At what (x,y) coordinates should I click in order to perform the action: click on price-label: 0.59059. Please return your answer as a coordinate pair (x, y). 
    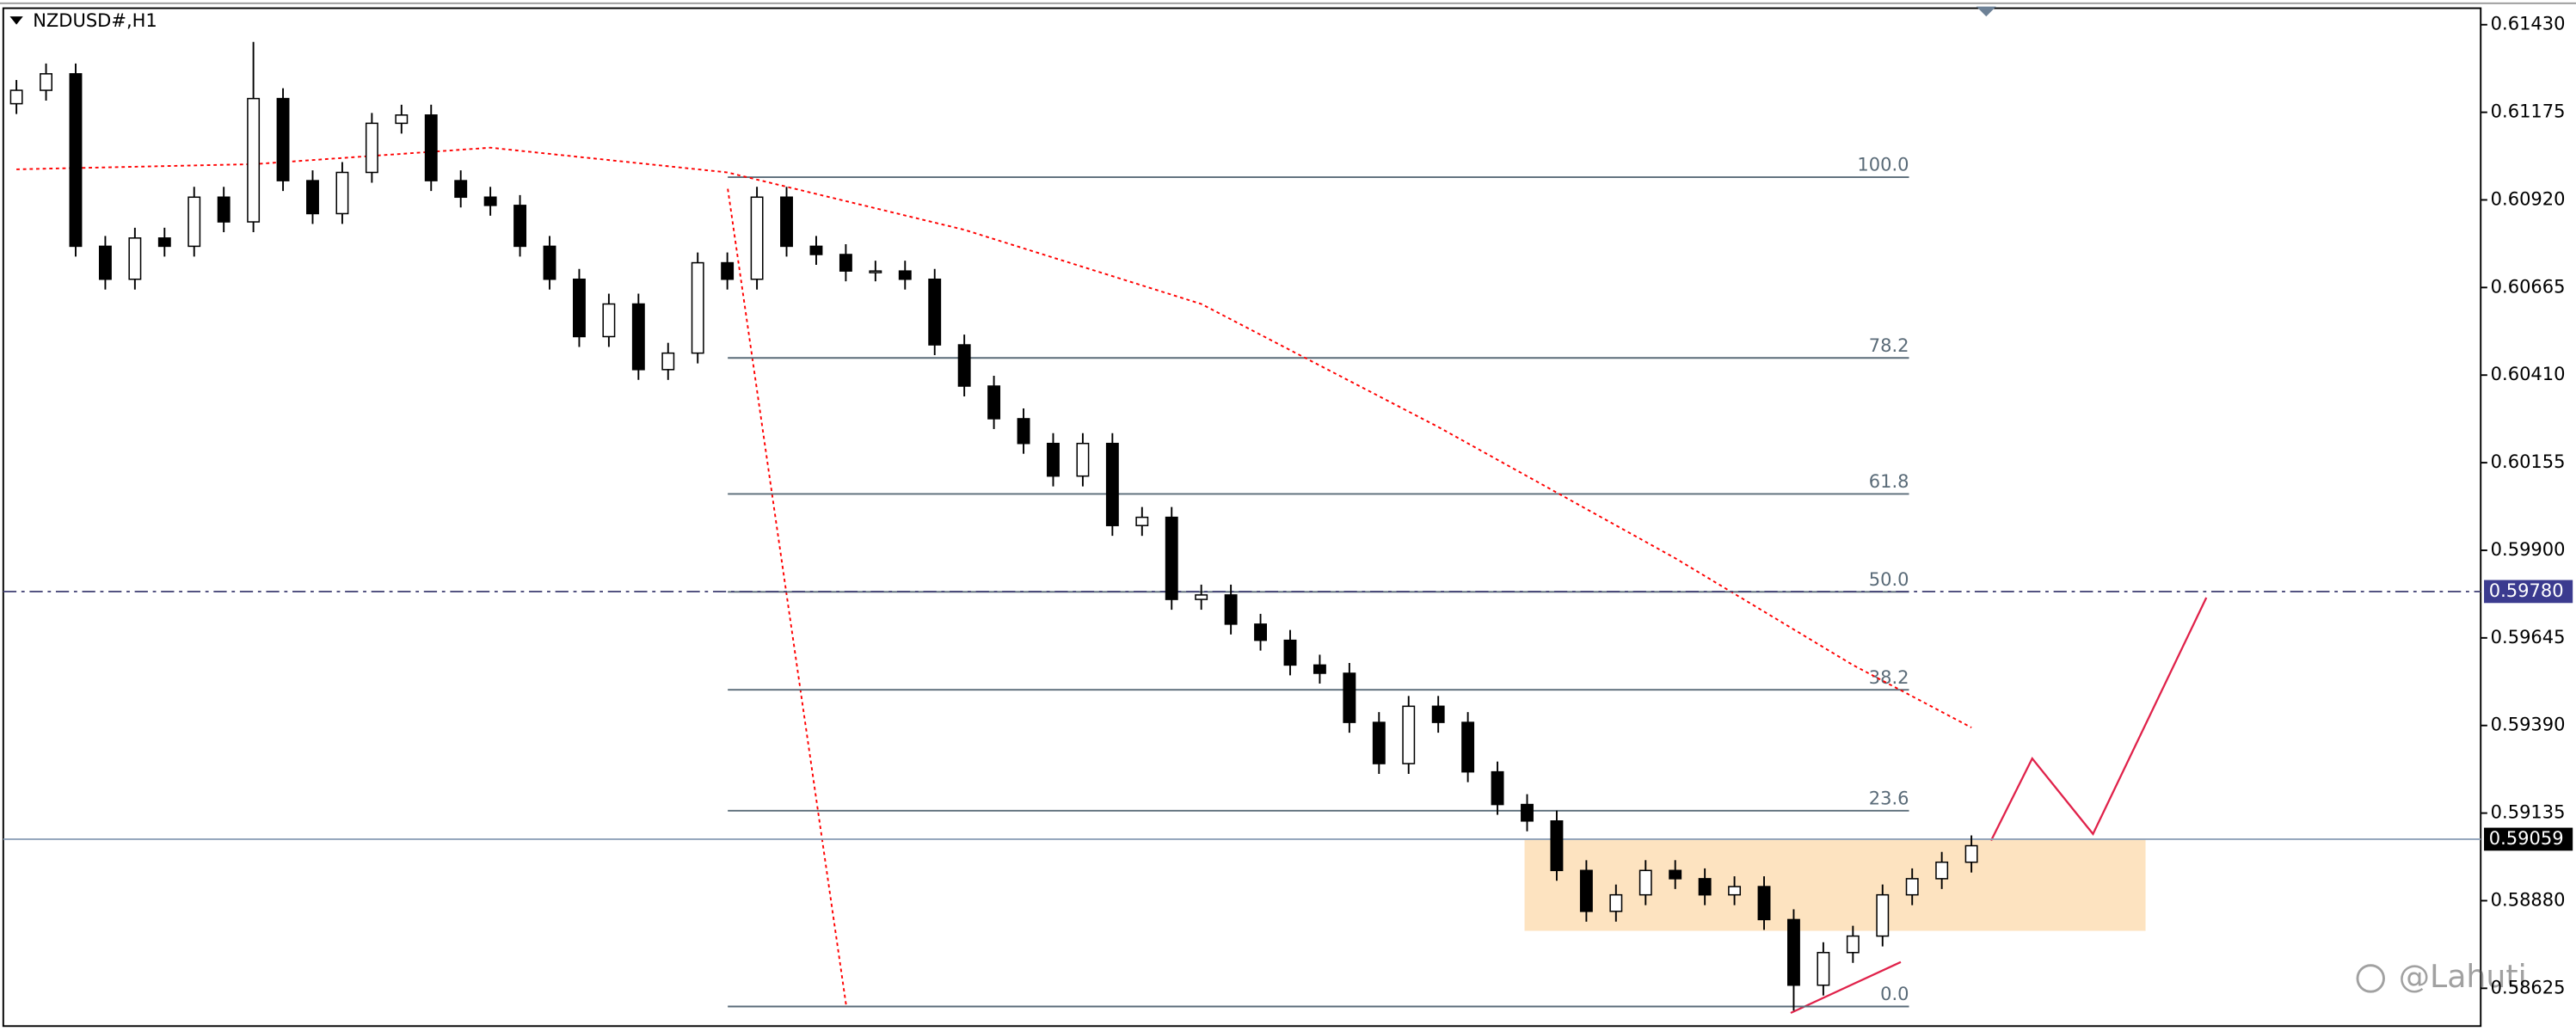
    Looking at the image, I should click on (2526, 838).